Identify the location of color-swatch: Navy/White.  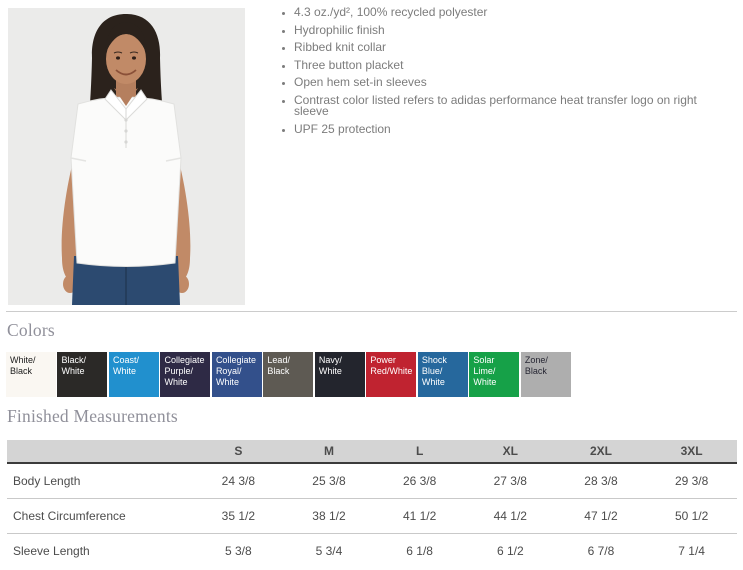
(339, 374).